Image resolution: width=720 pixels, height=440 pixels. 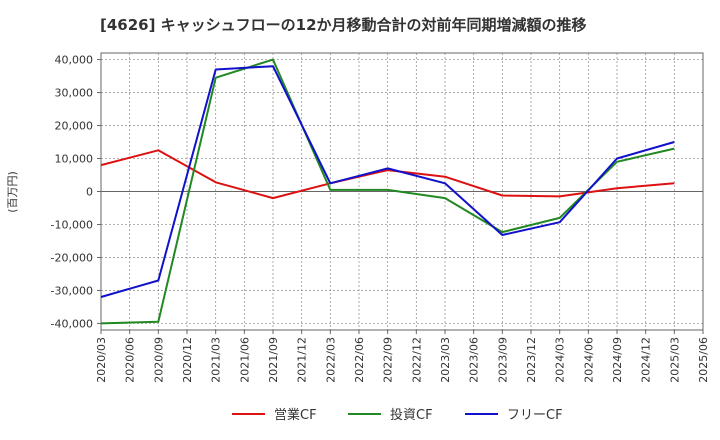 What do you see at coordinates (474, 360) in the screenshot?
I see `x-tick-label: 2023/06` at bounding box center [474, 360].